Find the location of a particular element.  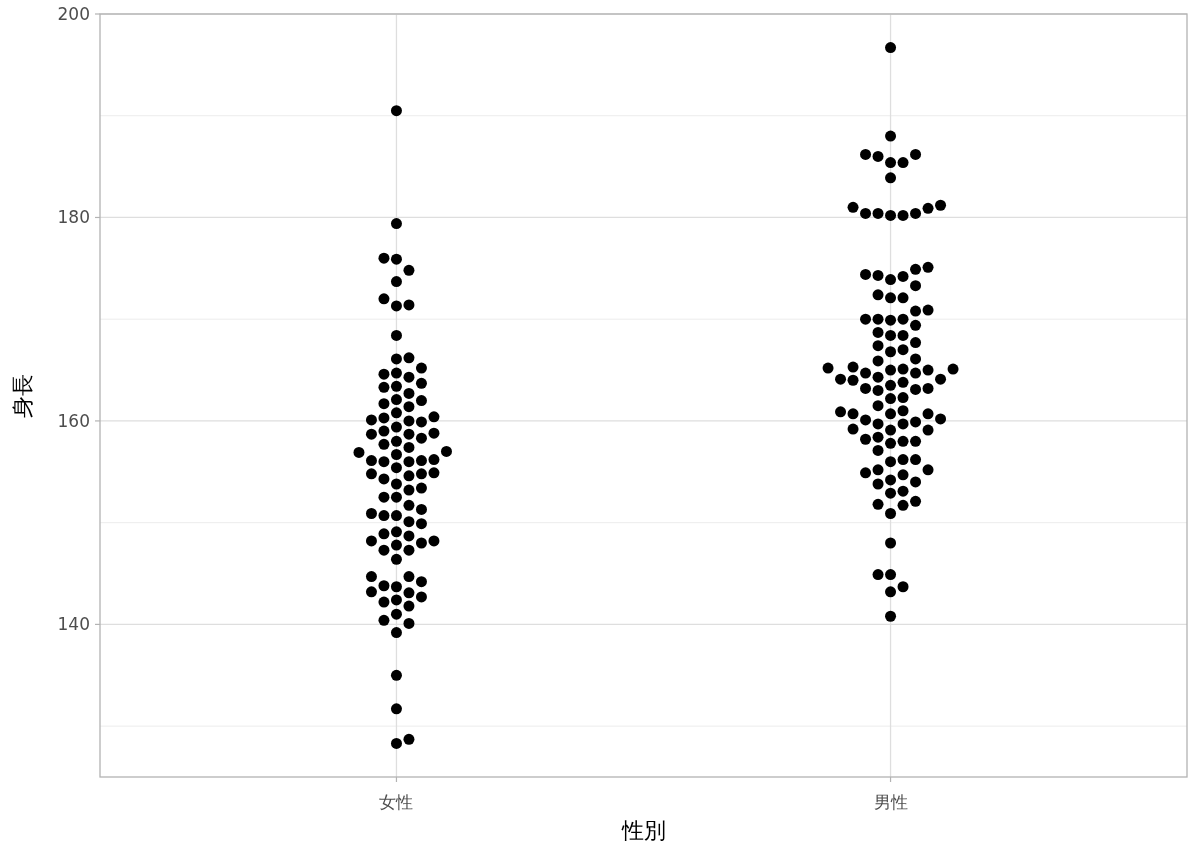

y-tick-label: 160 is located at coordinates (73, 420).